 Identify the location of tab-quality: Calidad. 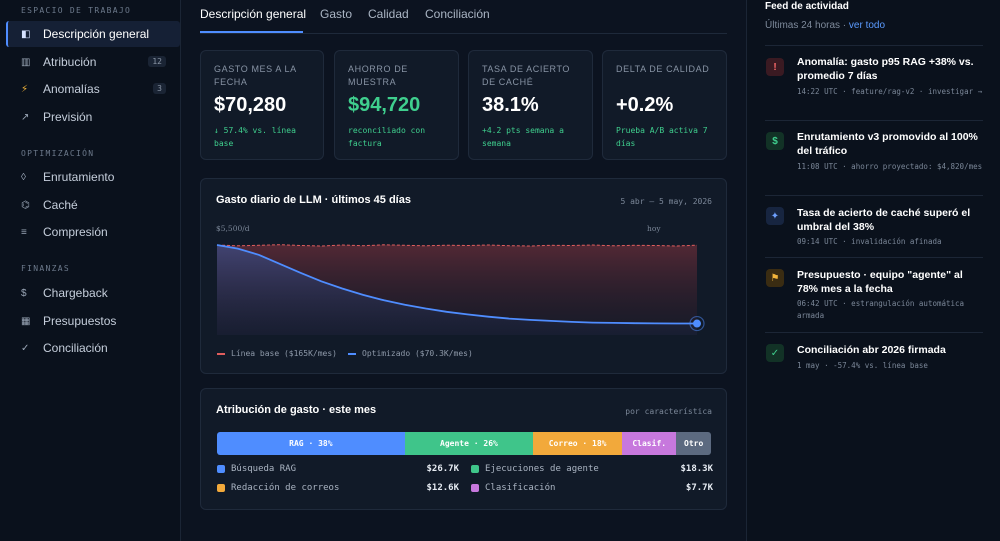
(388, 14).